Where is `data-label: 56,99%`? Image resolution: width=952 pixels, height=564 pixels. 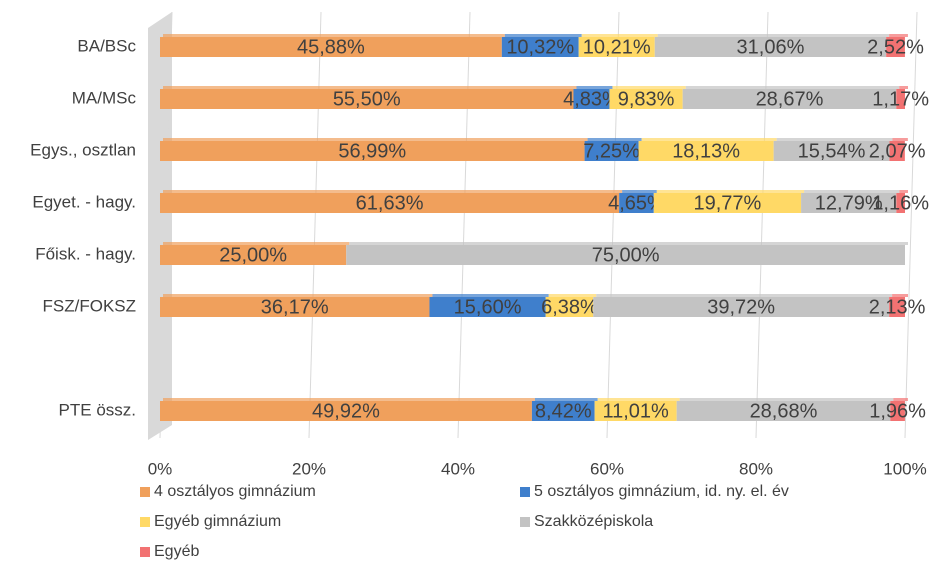 data-label: 56,99% is located at coordinates (372, 151).